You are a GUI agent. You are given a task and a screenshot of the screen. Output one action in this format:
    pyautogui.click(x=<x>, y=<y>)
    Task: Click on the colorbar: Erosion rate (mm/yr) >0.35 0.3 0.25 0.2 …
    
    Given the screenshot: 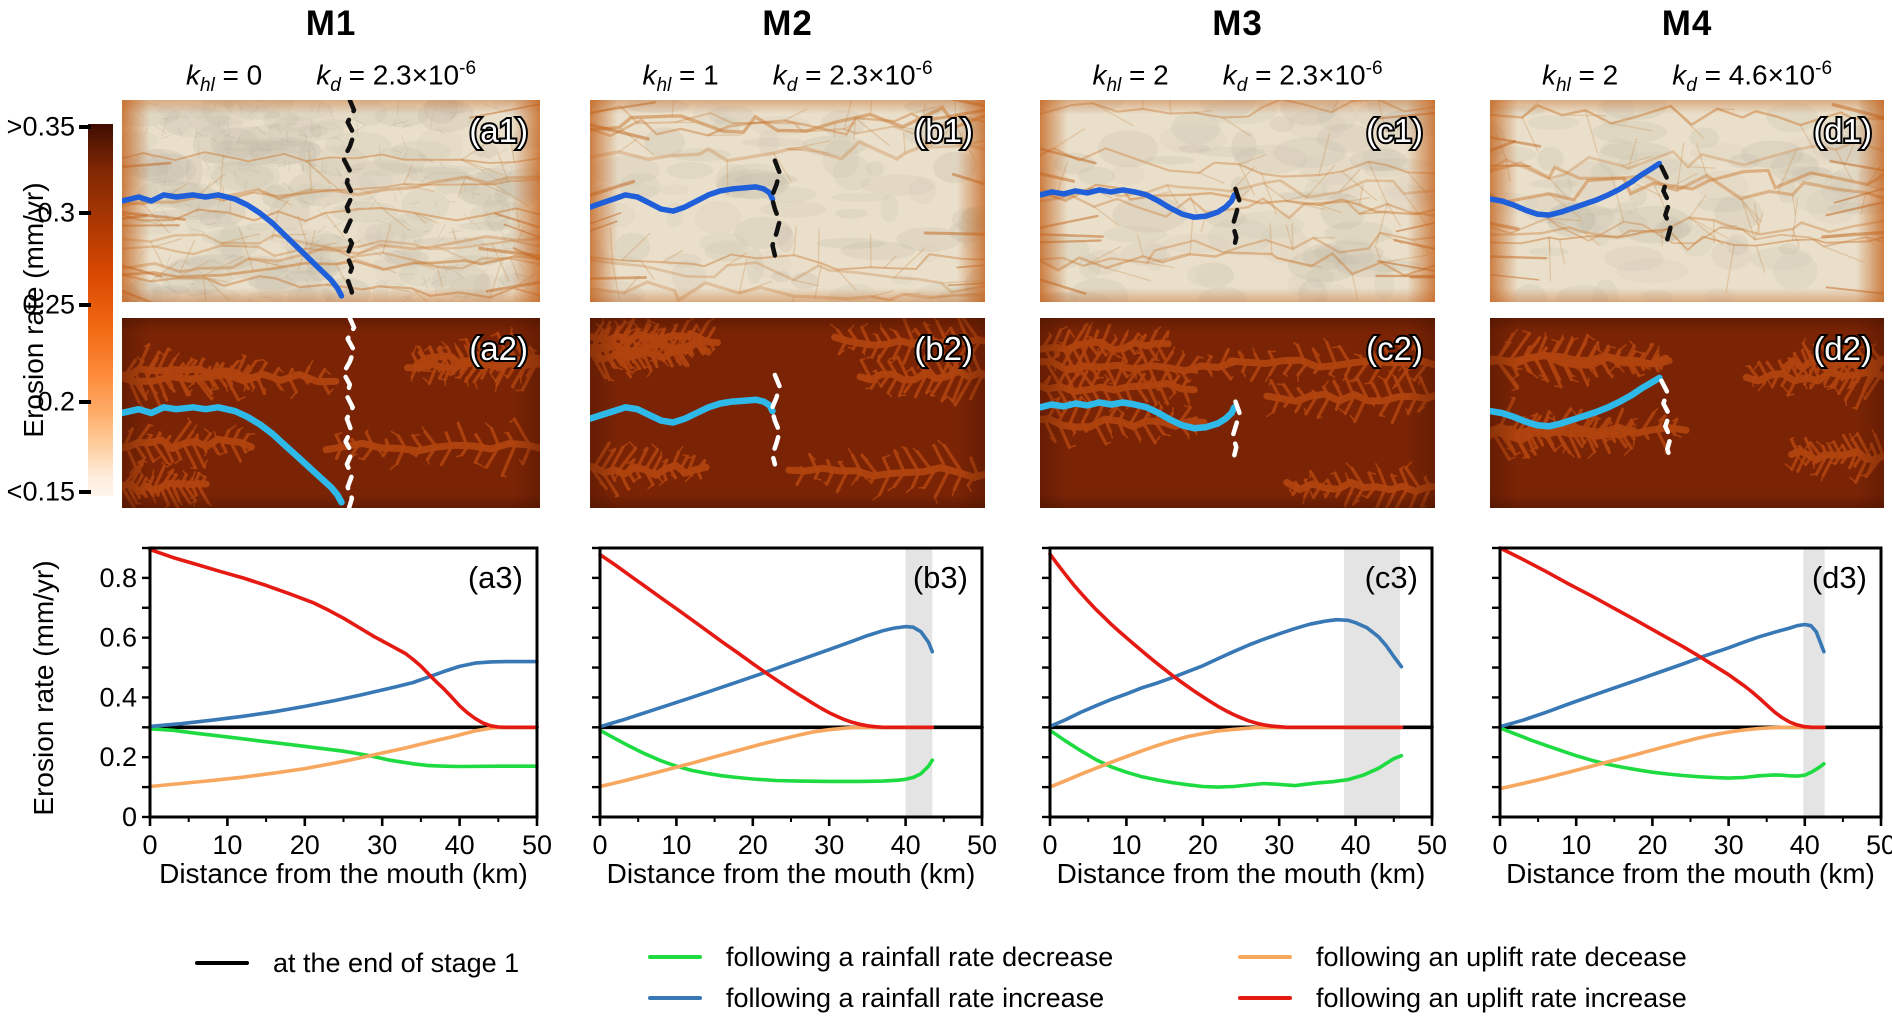 What is the action you would take?
    pyautogui.click(x=56, y=309)
    